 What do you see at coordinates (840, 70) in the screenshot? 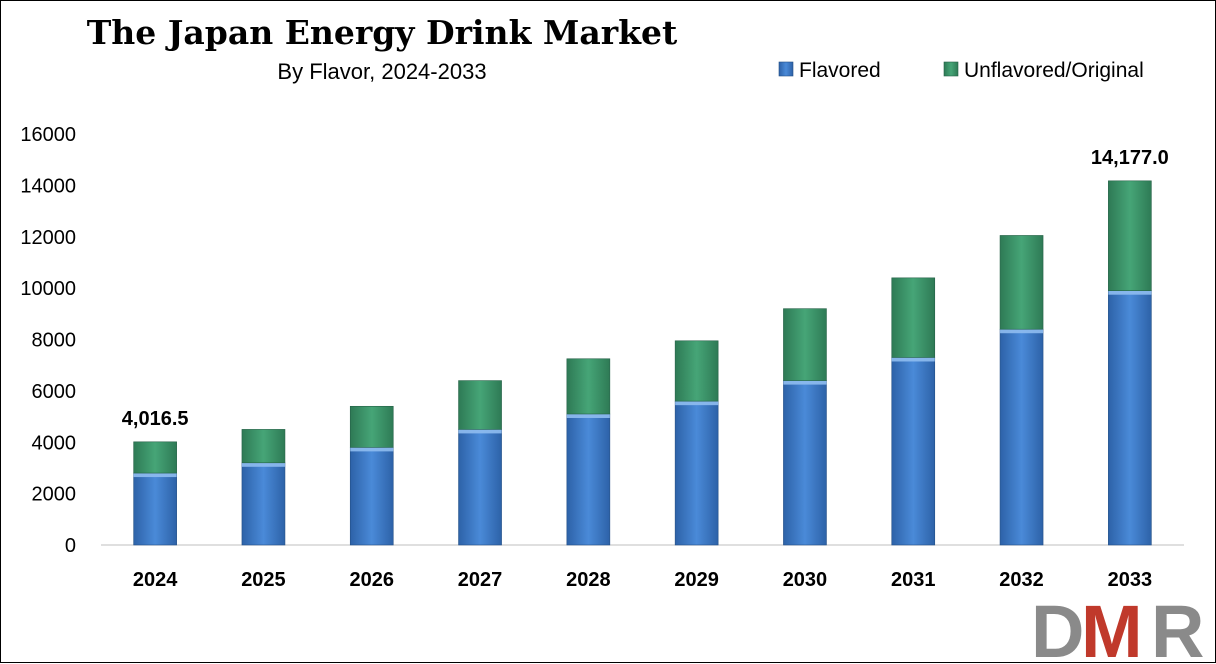
I see `legend-label-flavored: Flavored` at bounding box center [840, 70].